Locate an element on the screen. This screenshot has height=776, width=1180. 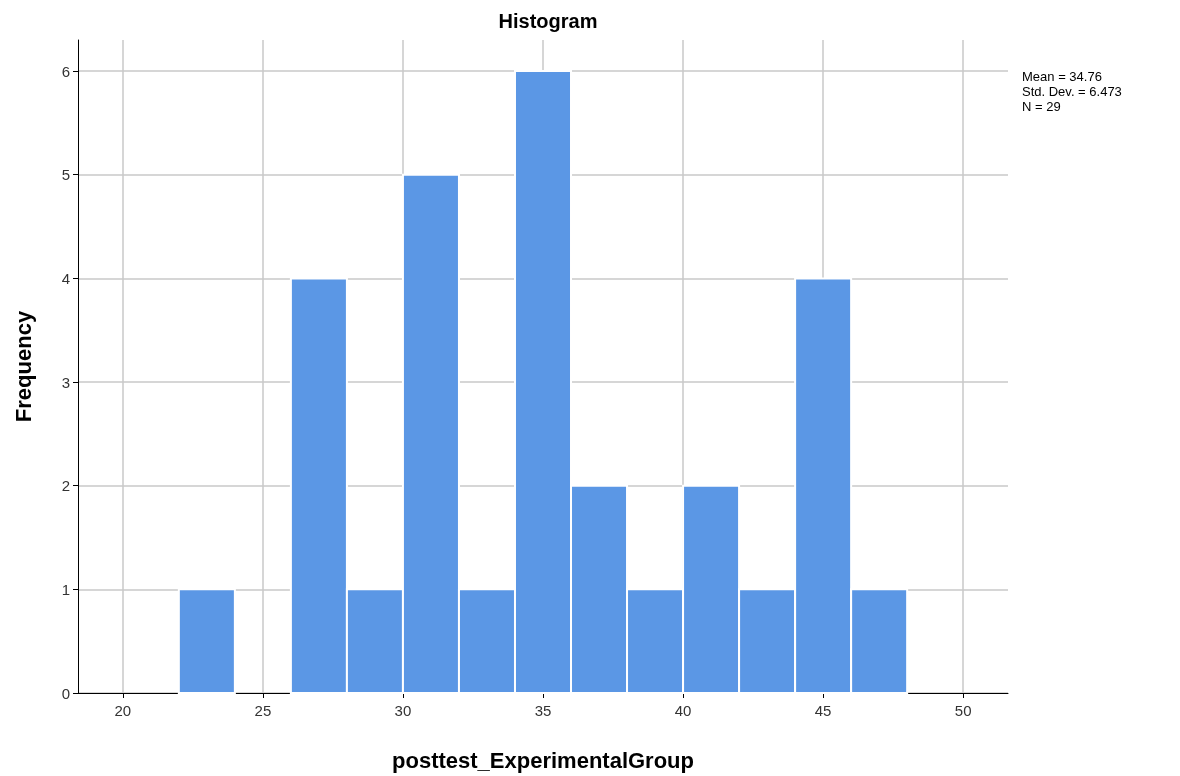
y-tick-label: 1 is located at coordinates (65, 589).